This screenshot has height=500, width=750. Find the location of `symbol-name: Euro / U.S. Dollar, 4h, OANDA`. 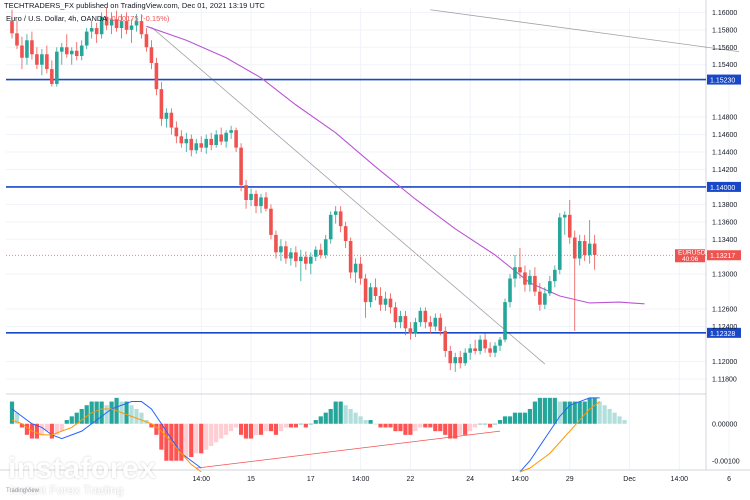

symbol-name: Euro / U.S. Dollar, 4h, OANDA is located at coordinates (56, 18).